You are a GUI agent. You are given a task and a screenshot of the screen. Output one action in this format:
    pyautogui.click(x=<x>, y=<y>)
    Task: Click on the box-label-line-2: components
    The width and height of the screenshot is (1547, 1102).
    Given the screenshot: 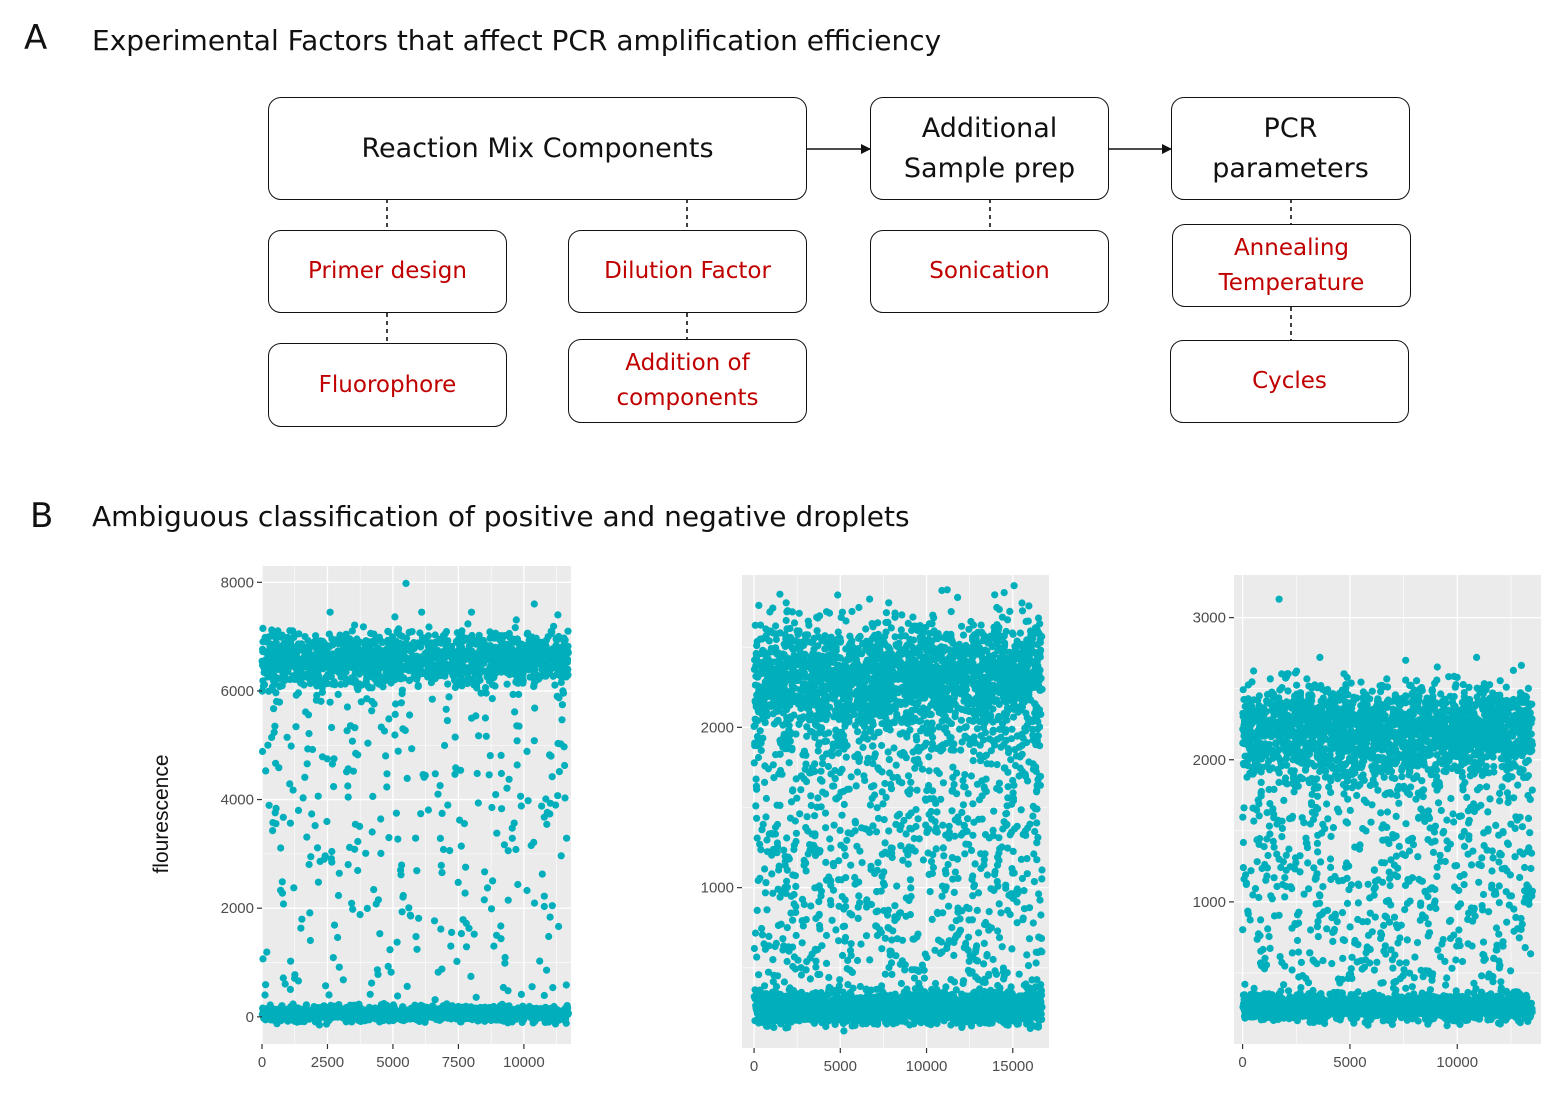 What is the action you would take?
    pyautogui.click(x=687, y=398)
    